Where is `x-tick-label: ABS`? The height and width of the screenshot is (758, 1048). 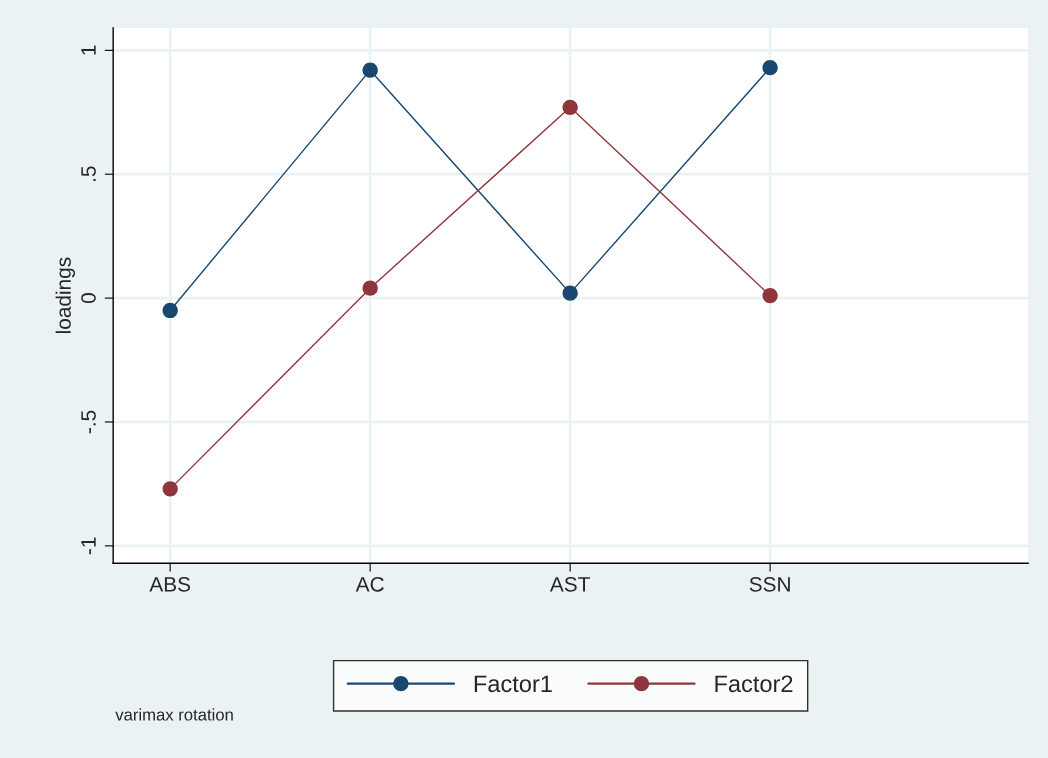 x-tick-label: ABS is located at coordinates (170, 584).